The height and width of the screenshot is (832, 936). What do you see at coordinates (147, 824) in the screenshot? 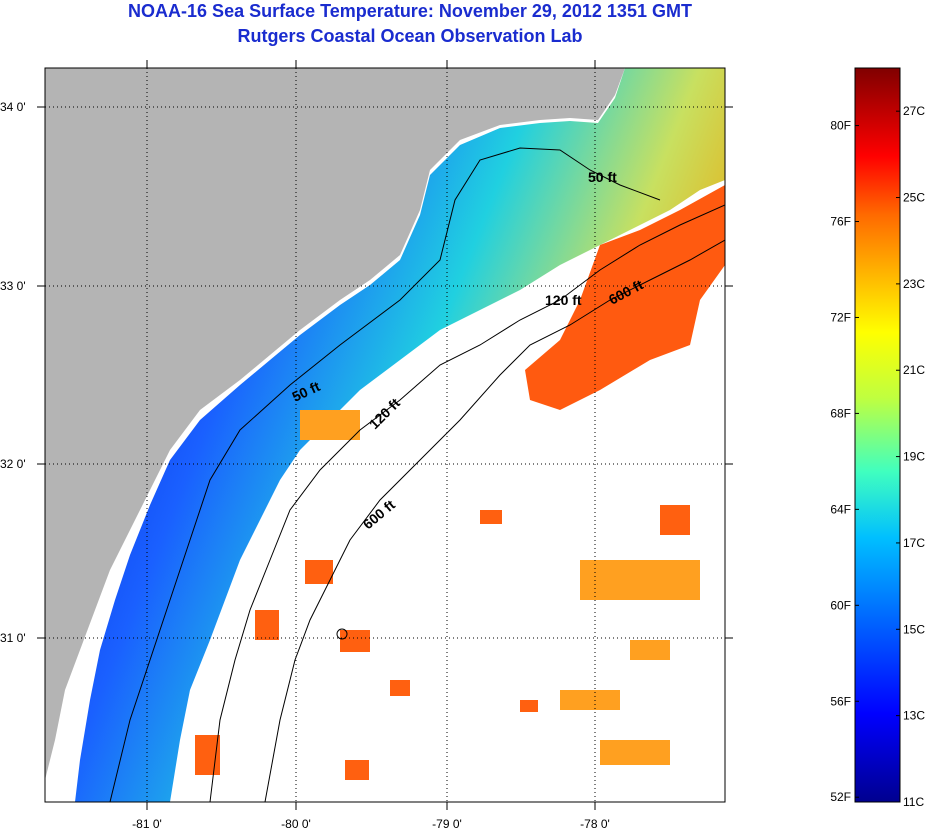
I see `lon-tick-81: -81 0'` at bounding box center [147, 824].